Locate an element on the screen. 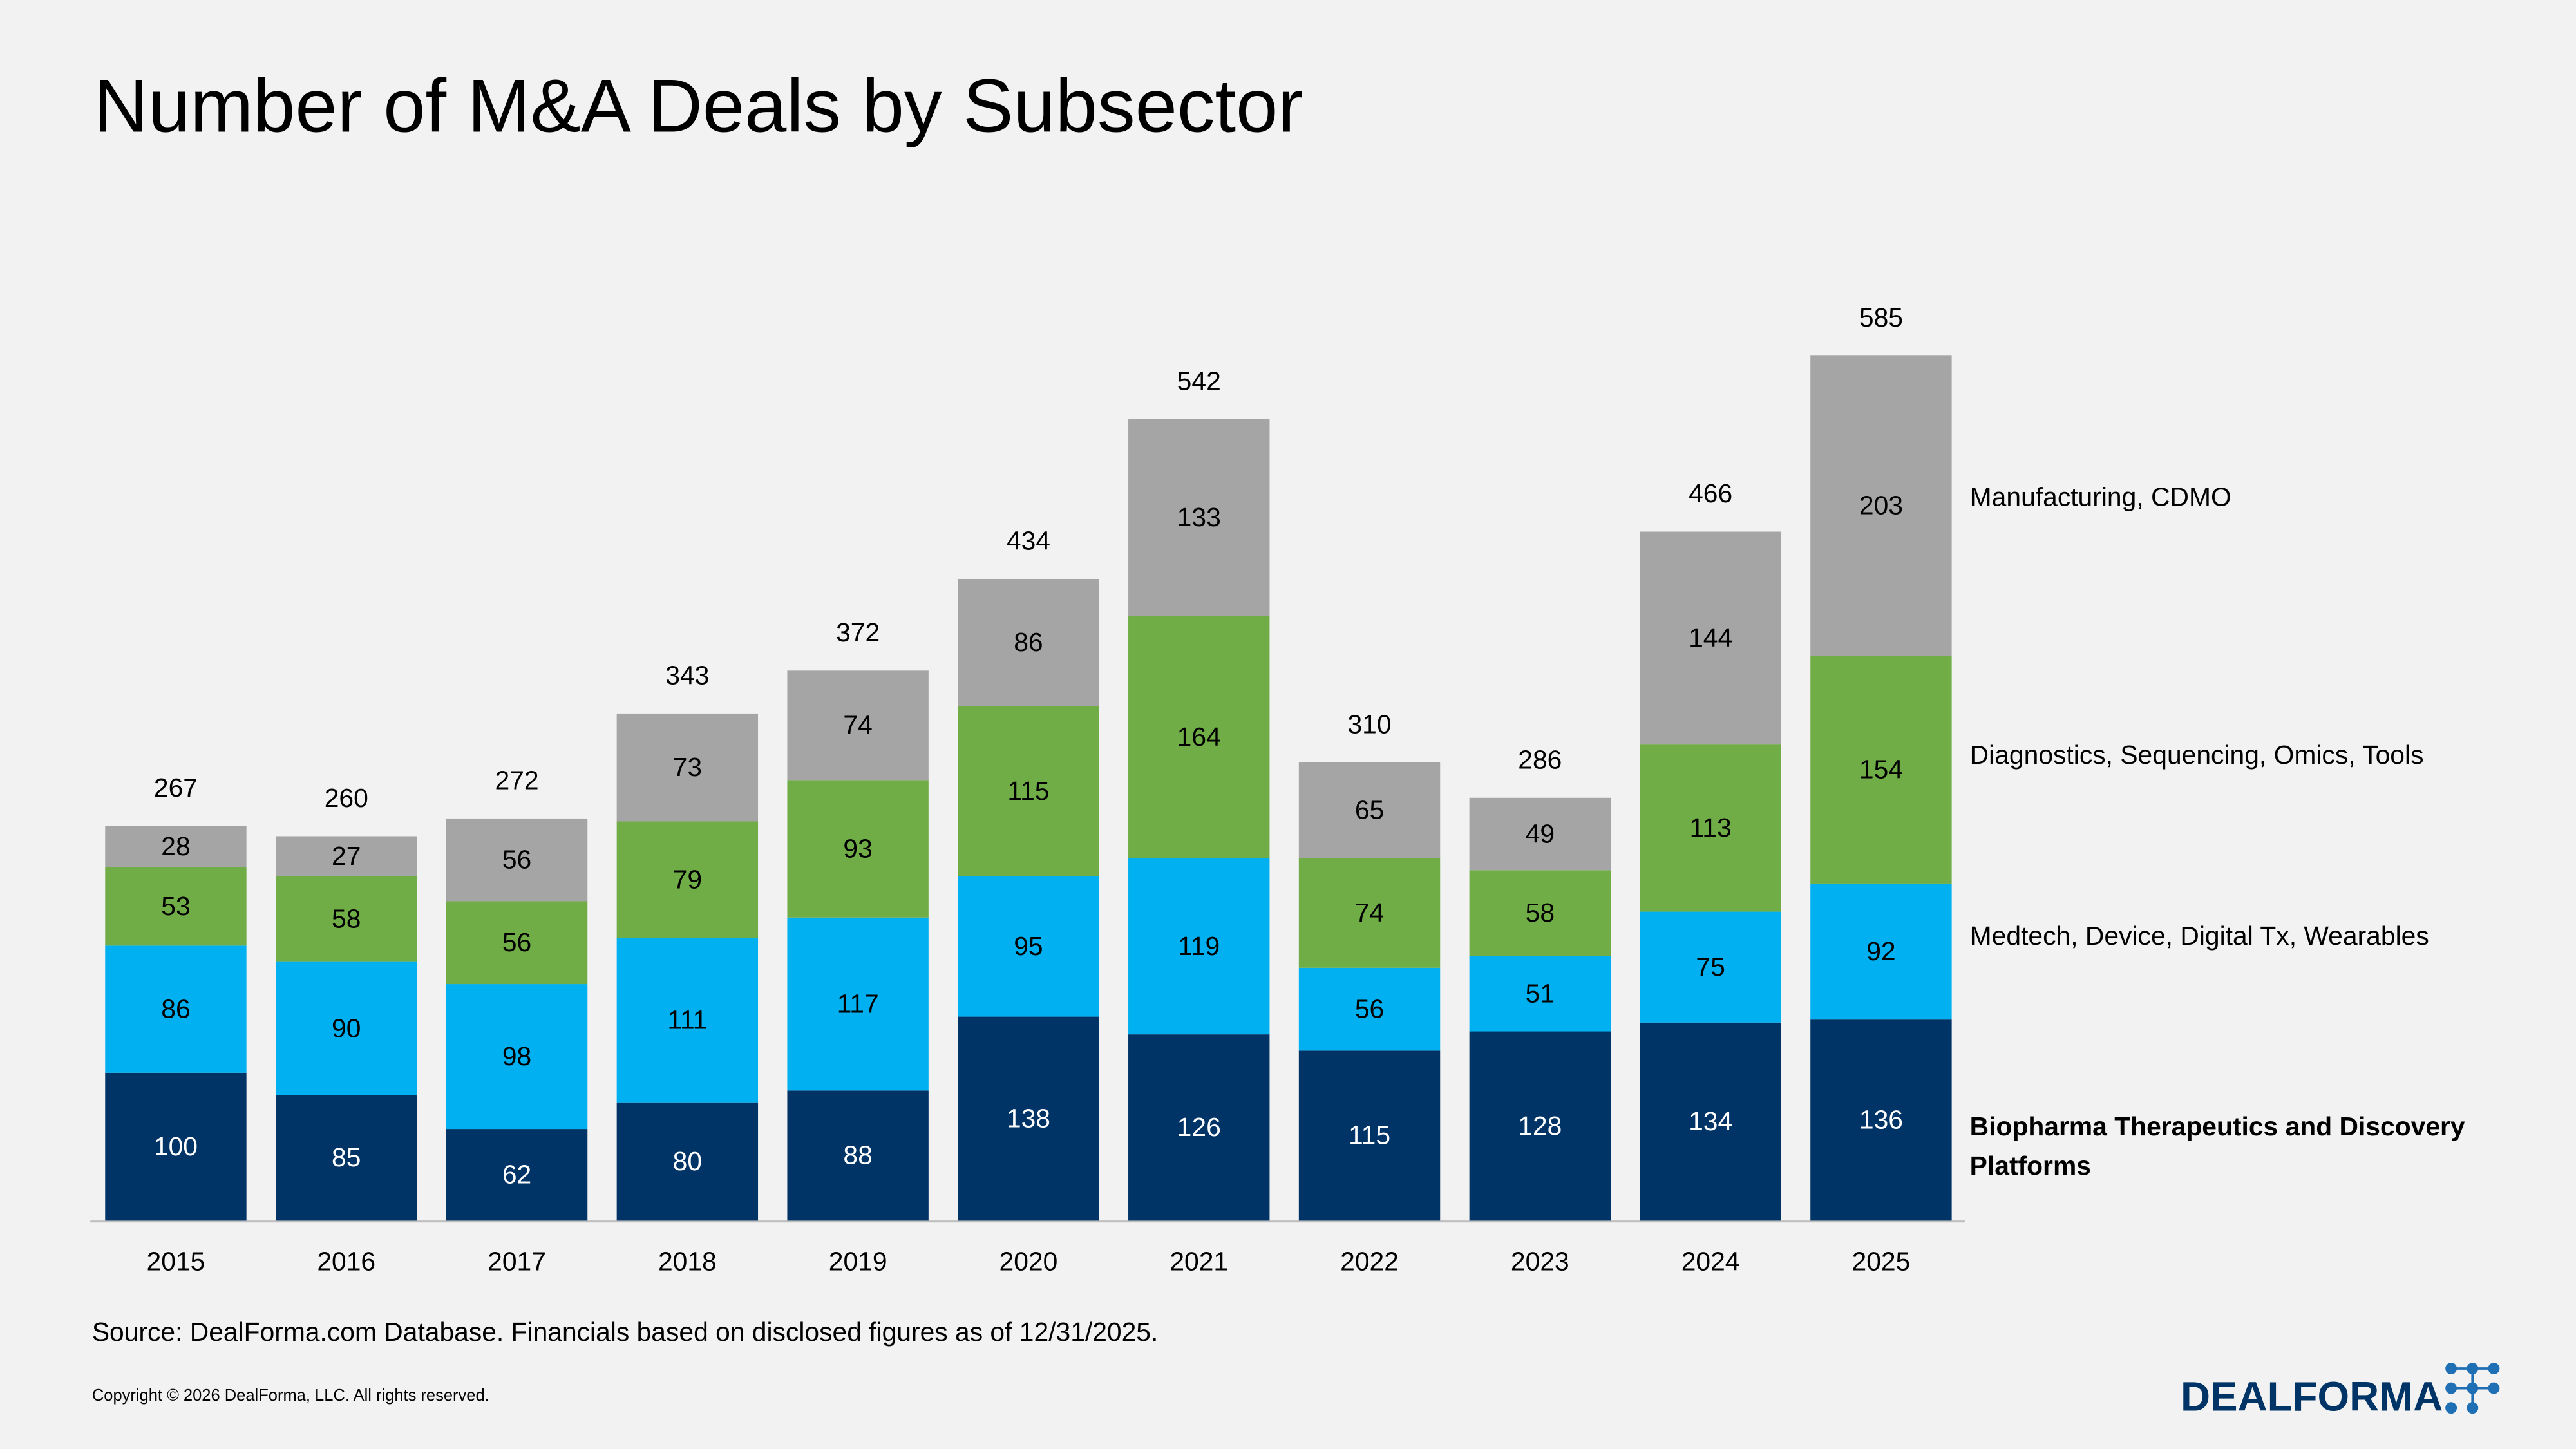  total-label: 585 is located at coordinates (1881, 318).